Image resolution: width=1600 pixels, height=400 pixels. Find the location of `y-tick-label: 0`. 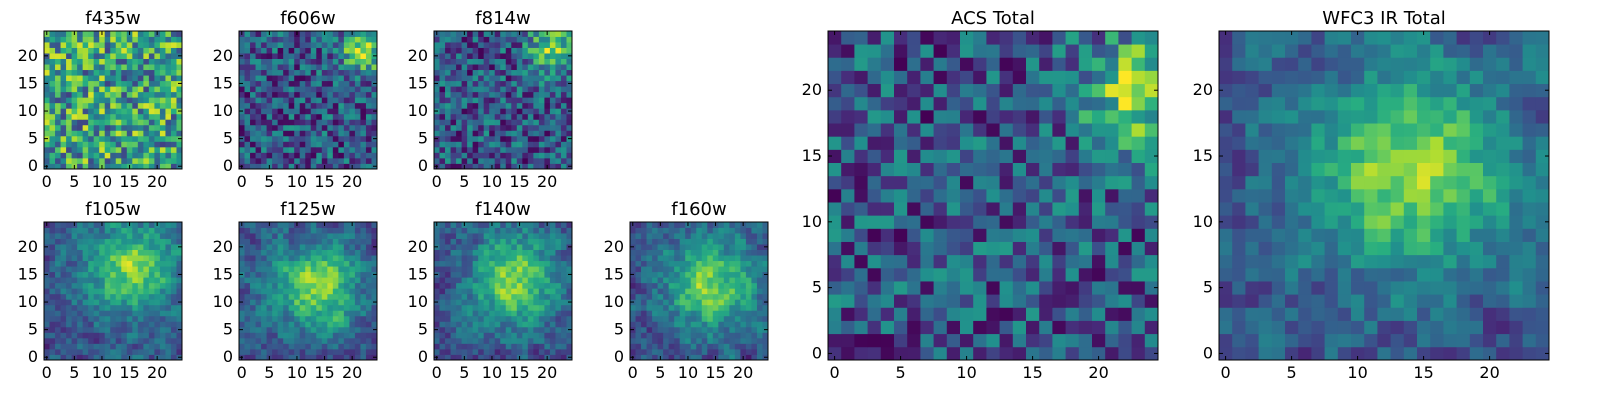

y-tick-label: 0 is located at coordinates (228, 165).